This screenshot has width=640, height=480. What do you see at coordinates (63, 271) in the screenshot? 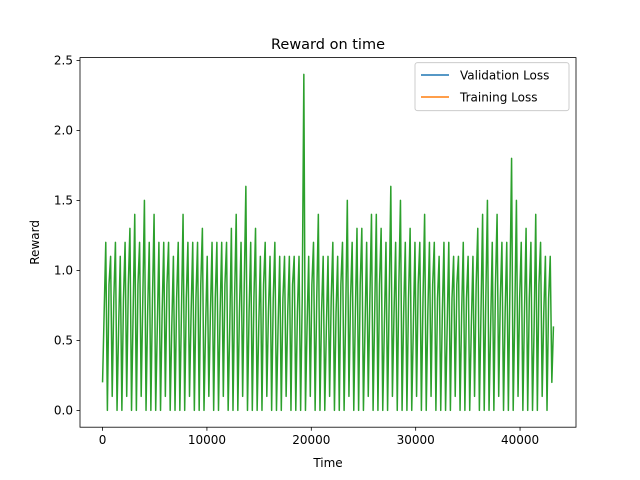
I see `y-tick-label: 1.0` at bounding box center [63, 271].